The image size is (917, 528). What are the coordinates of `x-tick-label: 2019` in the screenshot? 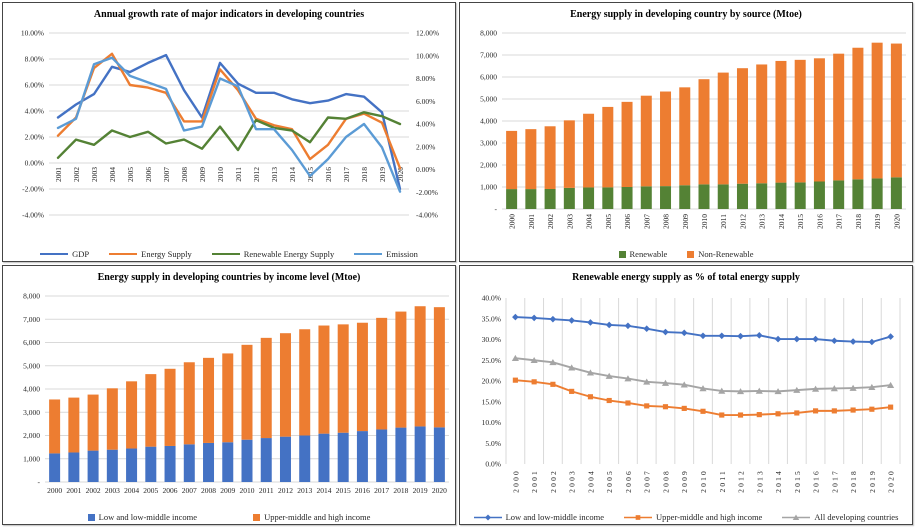 It's located at (872, 481).